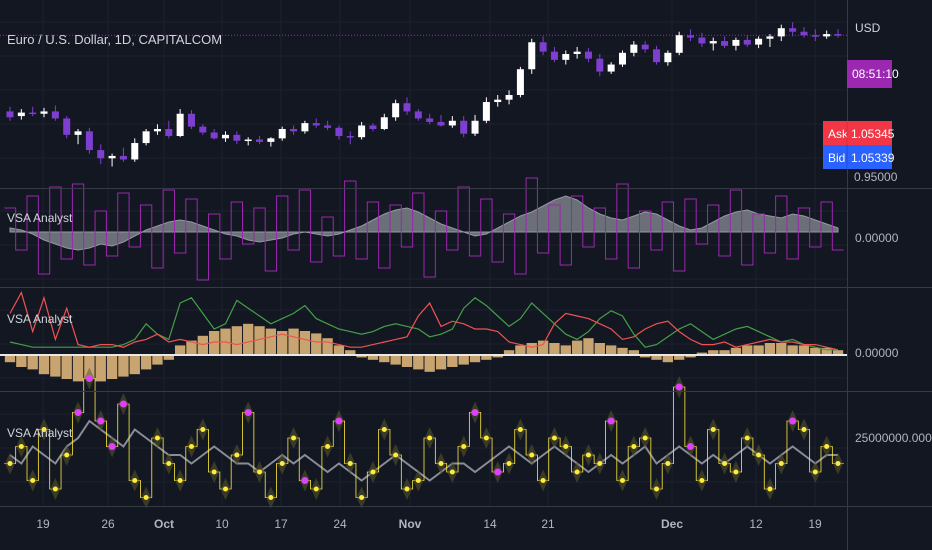 Image resolution: width=932 pixels, height=550 pixels. I want to click on symbol-title: Euro / U.S. Dollar, 1D, CAPITALCOM, so click(114, 39).